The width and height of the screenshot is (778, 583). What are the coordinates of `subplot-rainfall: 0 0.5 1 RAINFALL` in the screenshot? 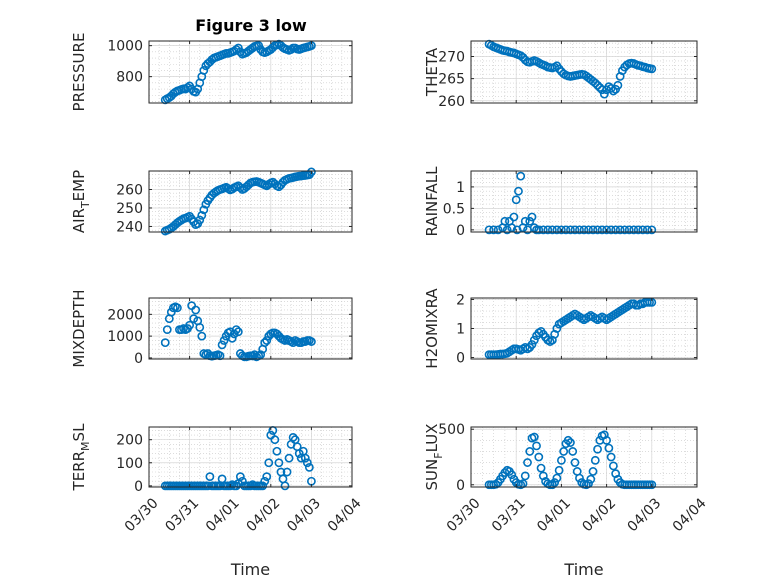 It's located at (560, 202).